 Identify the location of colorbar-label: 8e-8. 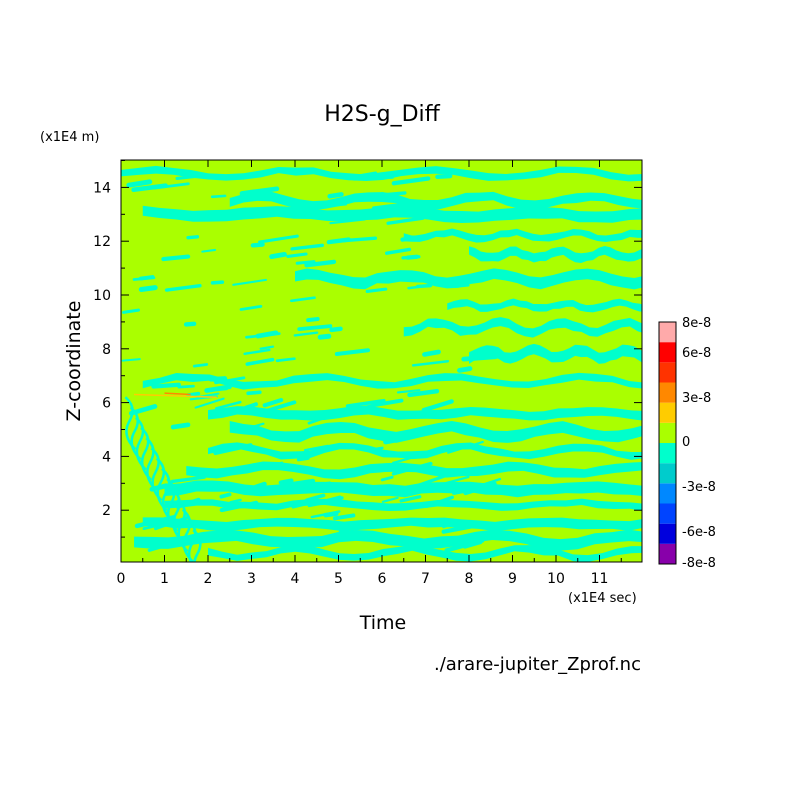
(696, 323).